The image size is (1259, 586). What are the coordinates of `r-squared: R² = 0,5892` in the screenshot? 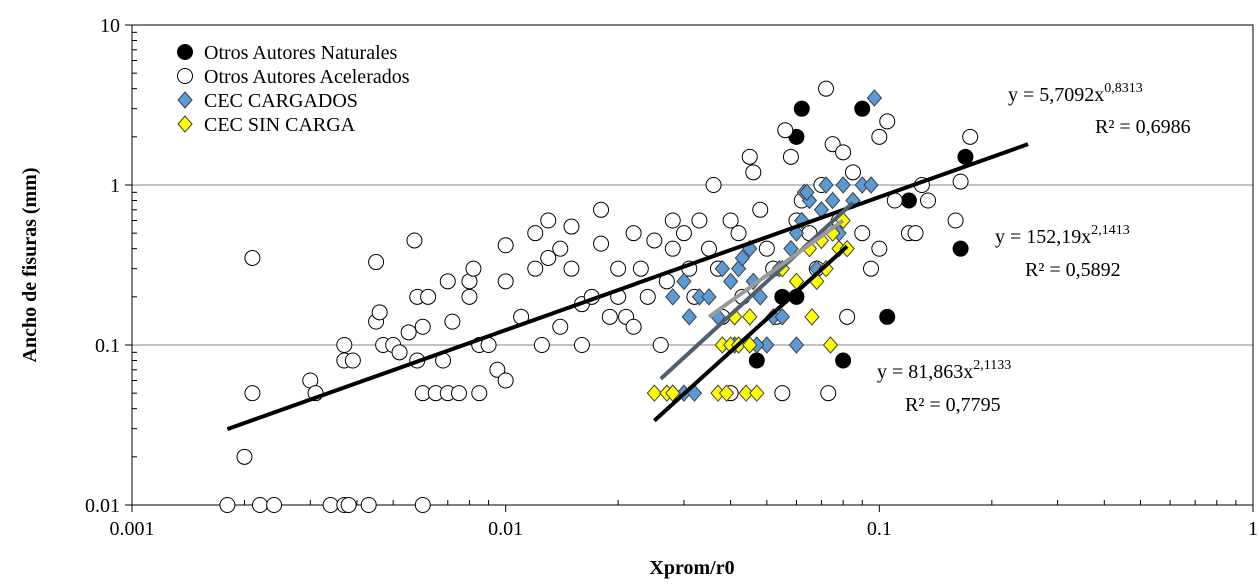 It's located at (1073, 270).